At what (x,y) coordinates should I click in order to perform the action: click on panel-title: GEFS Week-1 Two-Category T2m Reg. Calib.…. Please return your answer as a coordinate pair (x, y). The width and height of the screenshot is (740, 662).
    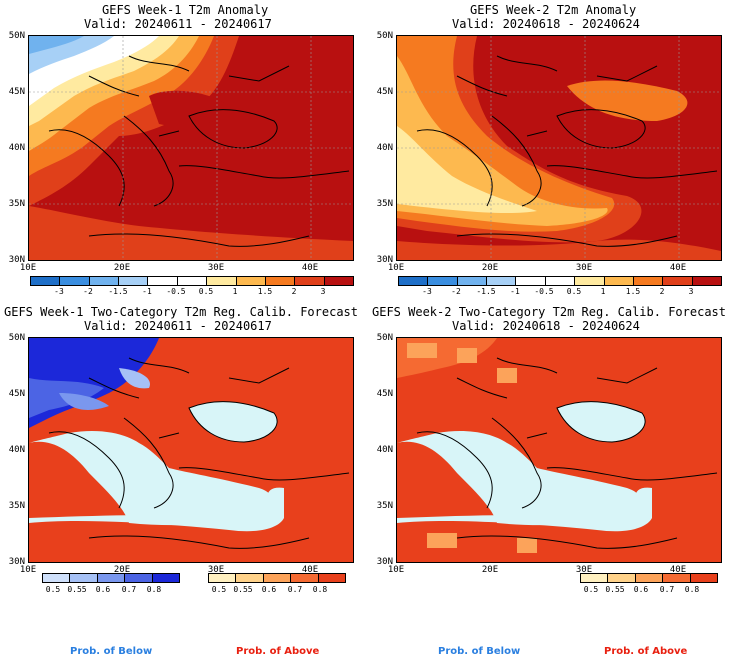
    Looking at the image, I should click on (181, 312).